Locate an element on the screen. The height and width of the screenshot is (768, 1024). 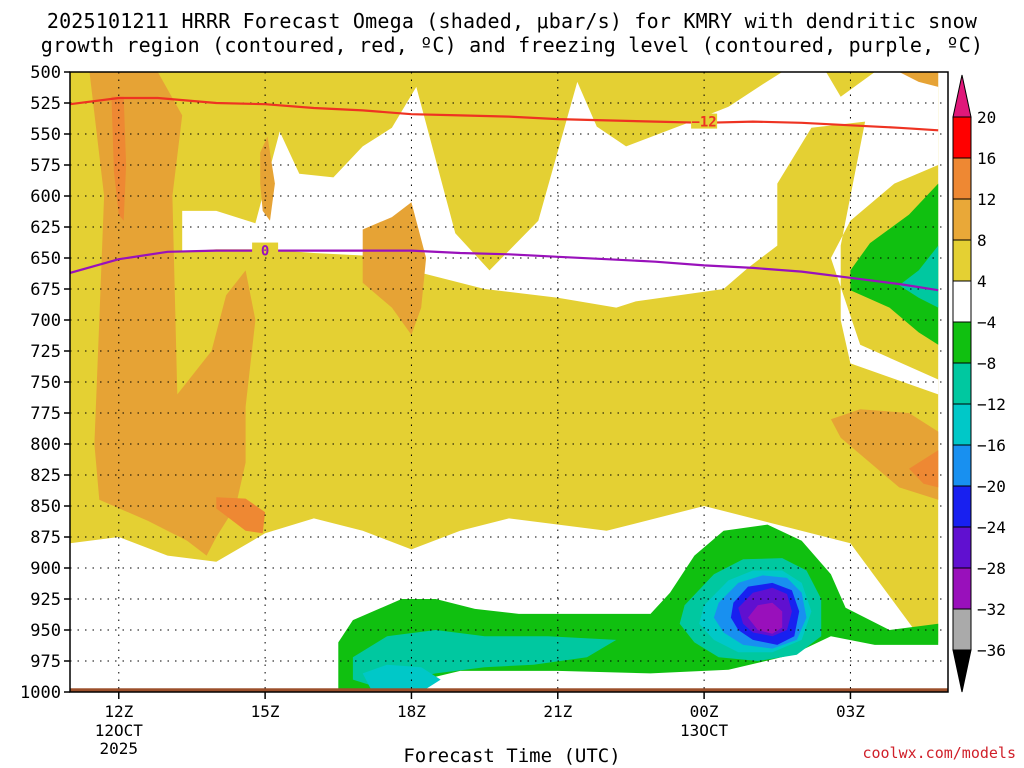
y-tick-label-550: 550 is located at coordinates (45, 135).